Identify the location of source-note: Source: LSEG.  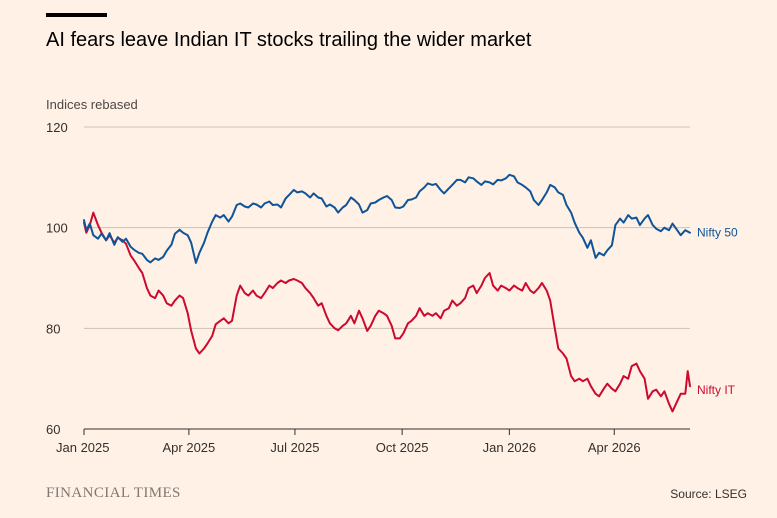
(708, 494).